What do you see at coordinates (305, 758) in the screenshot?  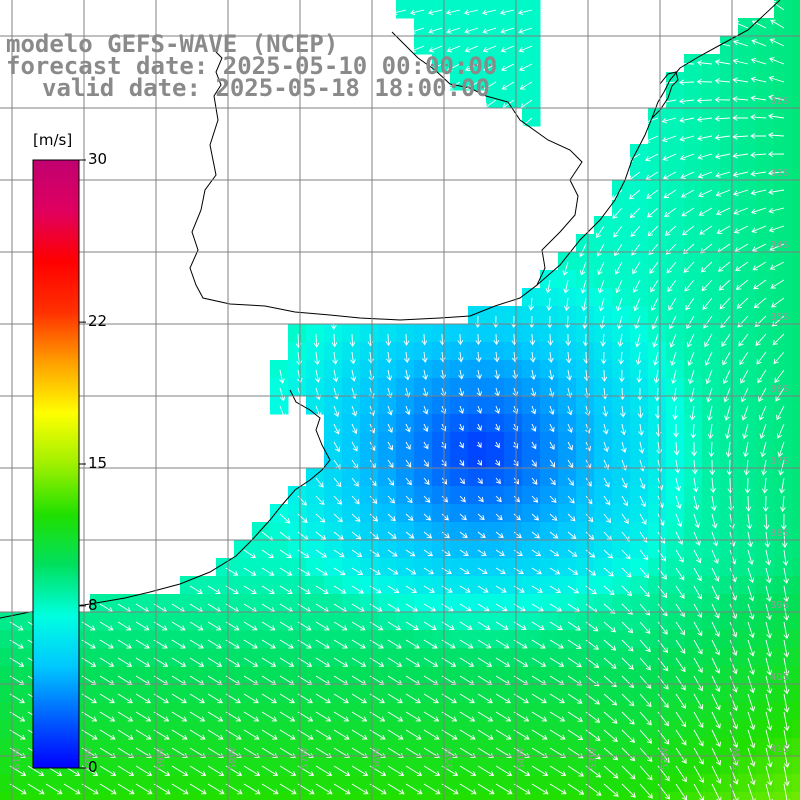 I see `lon-label: 57W` at bounding box center [305, 758].